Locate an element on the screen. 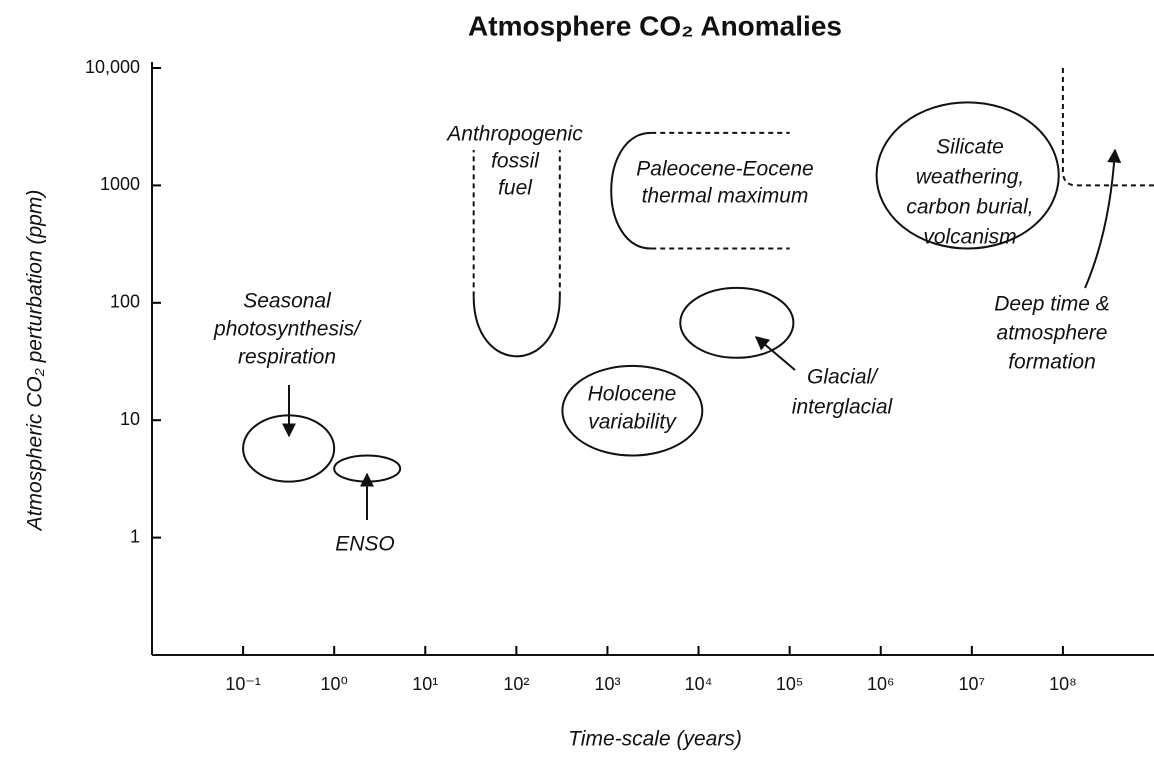 The width and height of the screenshot is (1154, 757). region-label: Silicate is located at coordinates (970, 147).